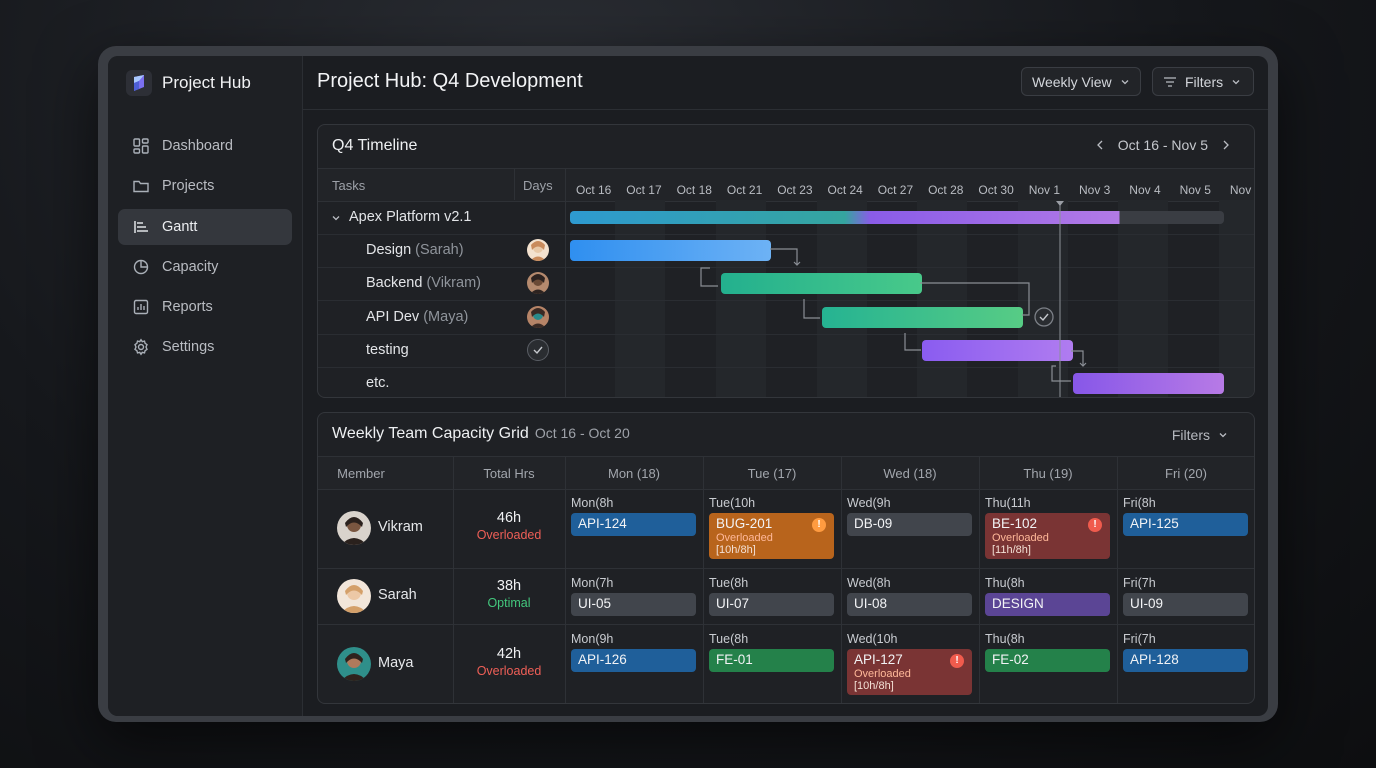  What do you see at coordinates (1154, 659) in the screenshot?
I see `task-chip-label: API-128` at bounding box center [1154, 659].